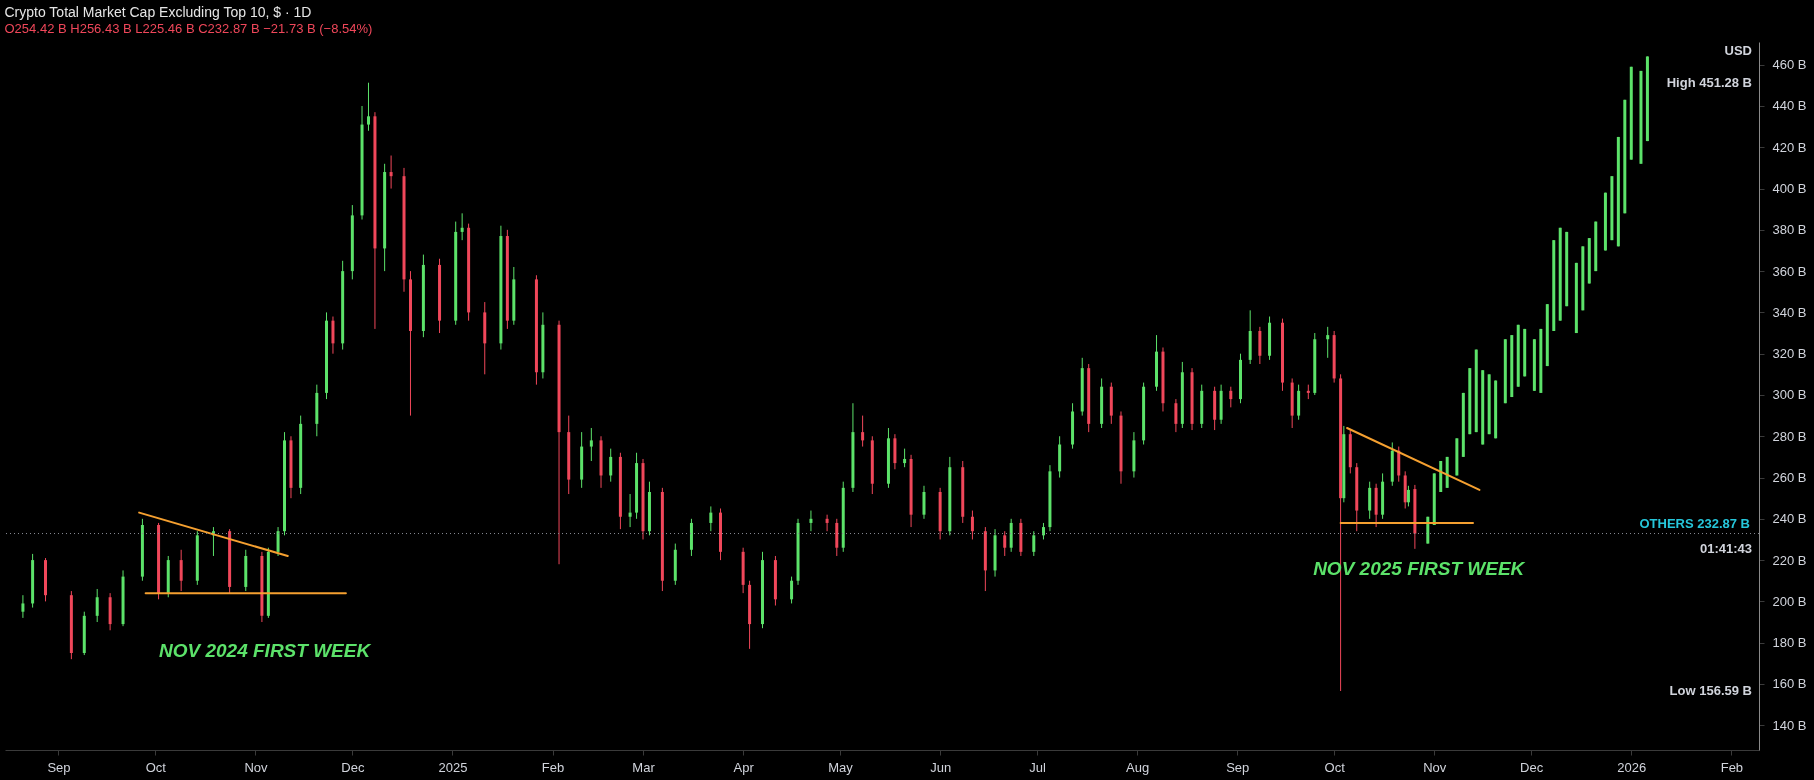 Image resolution: width=1814 pixels, height=780 pixels. Describe the element at coordinates (1789, 643) in the screenshot. I see `y-tick-label: 180 B` at that location.